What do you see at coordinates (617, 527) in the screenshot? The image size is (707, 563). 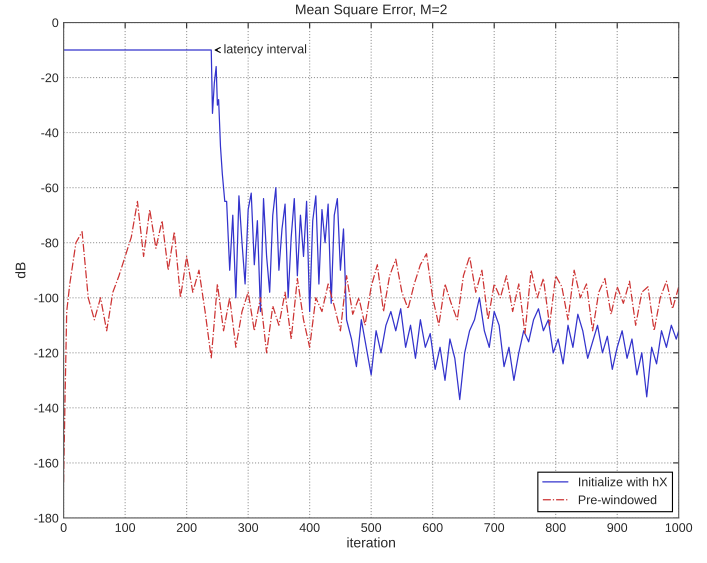 I see `x-tick-label: 900` at bounding box center [617, 527].